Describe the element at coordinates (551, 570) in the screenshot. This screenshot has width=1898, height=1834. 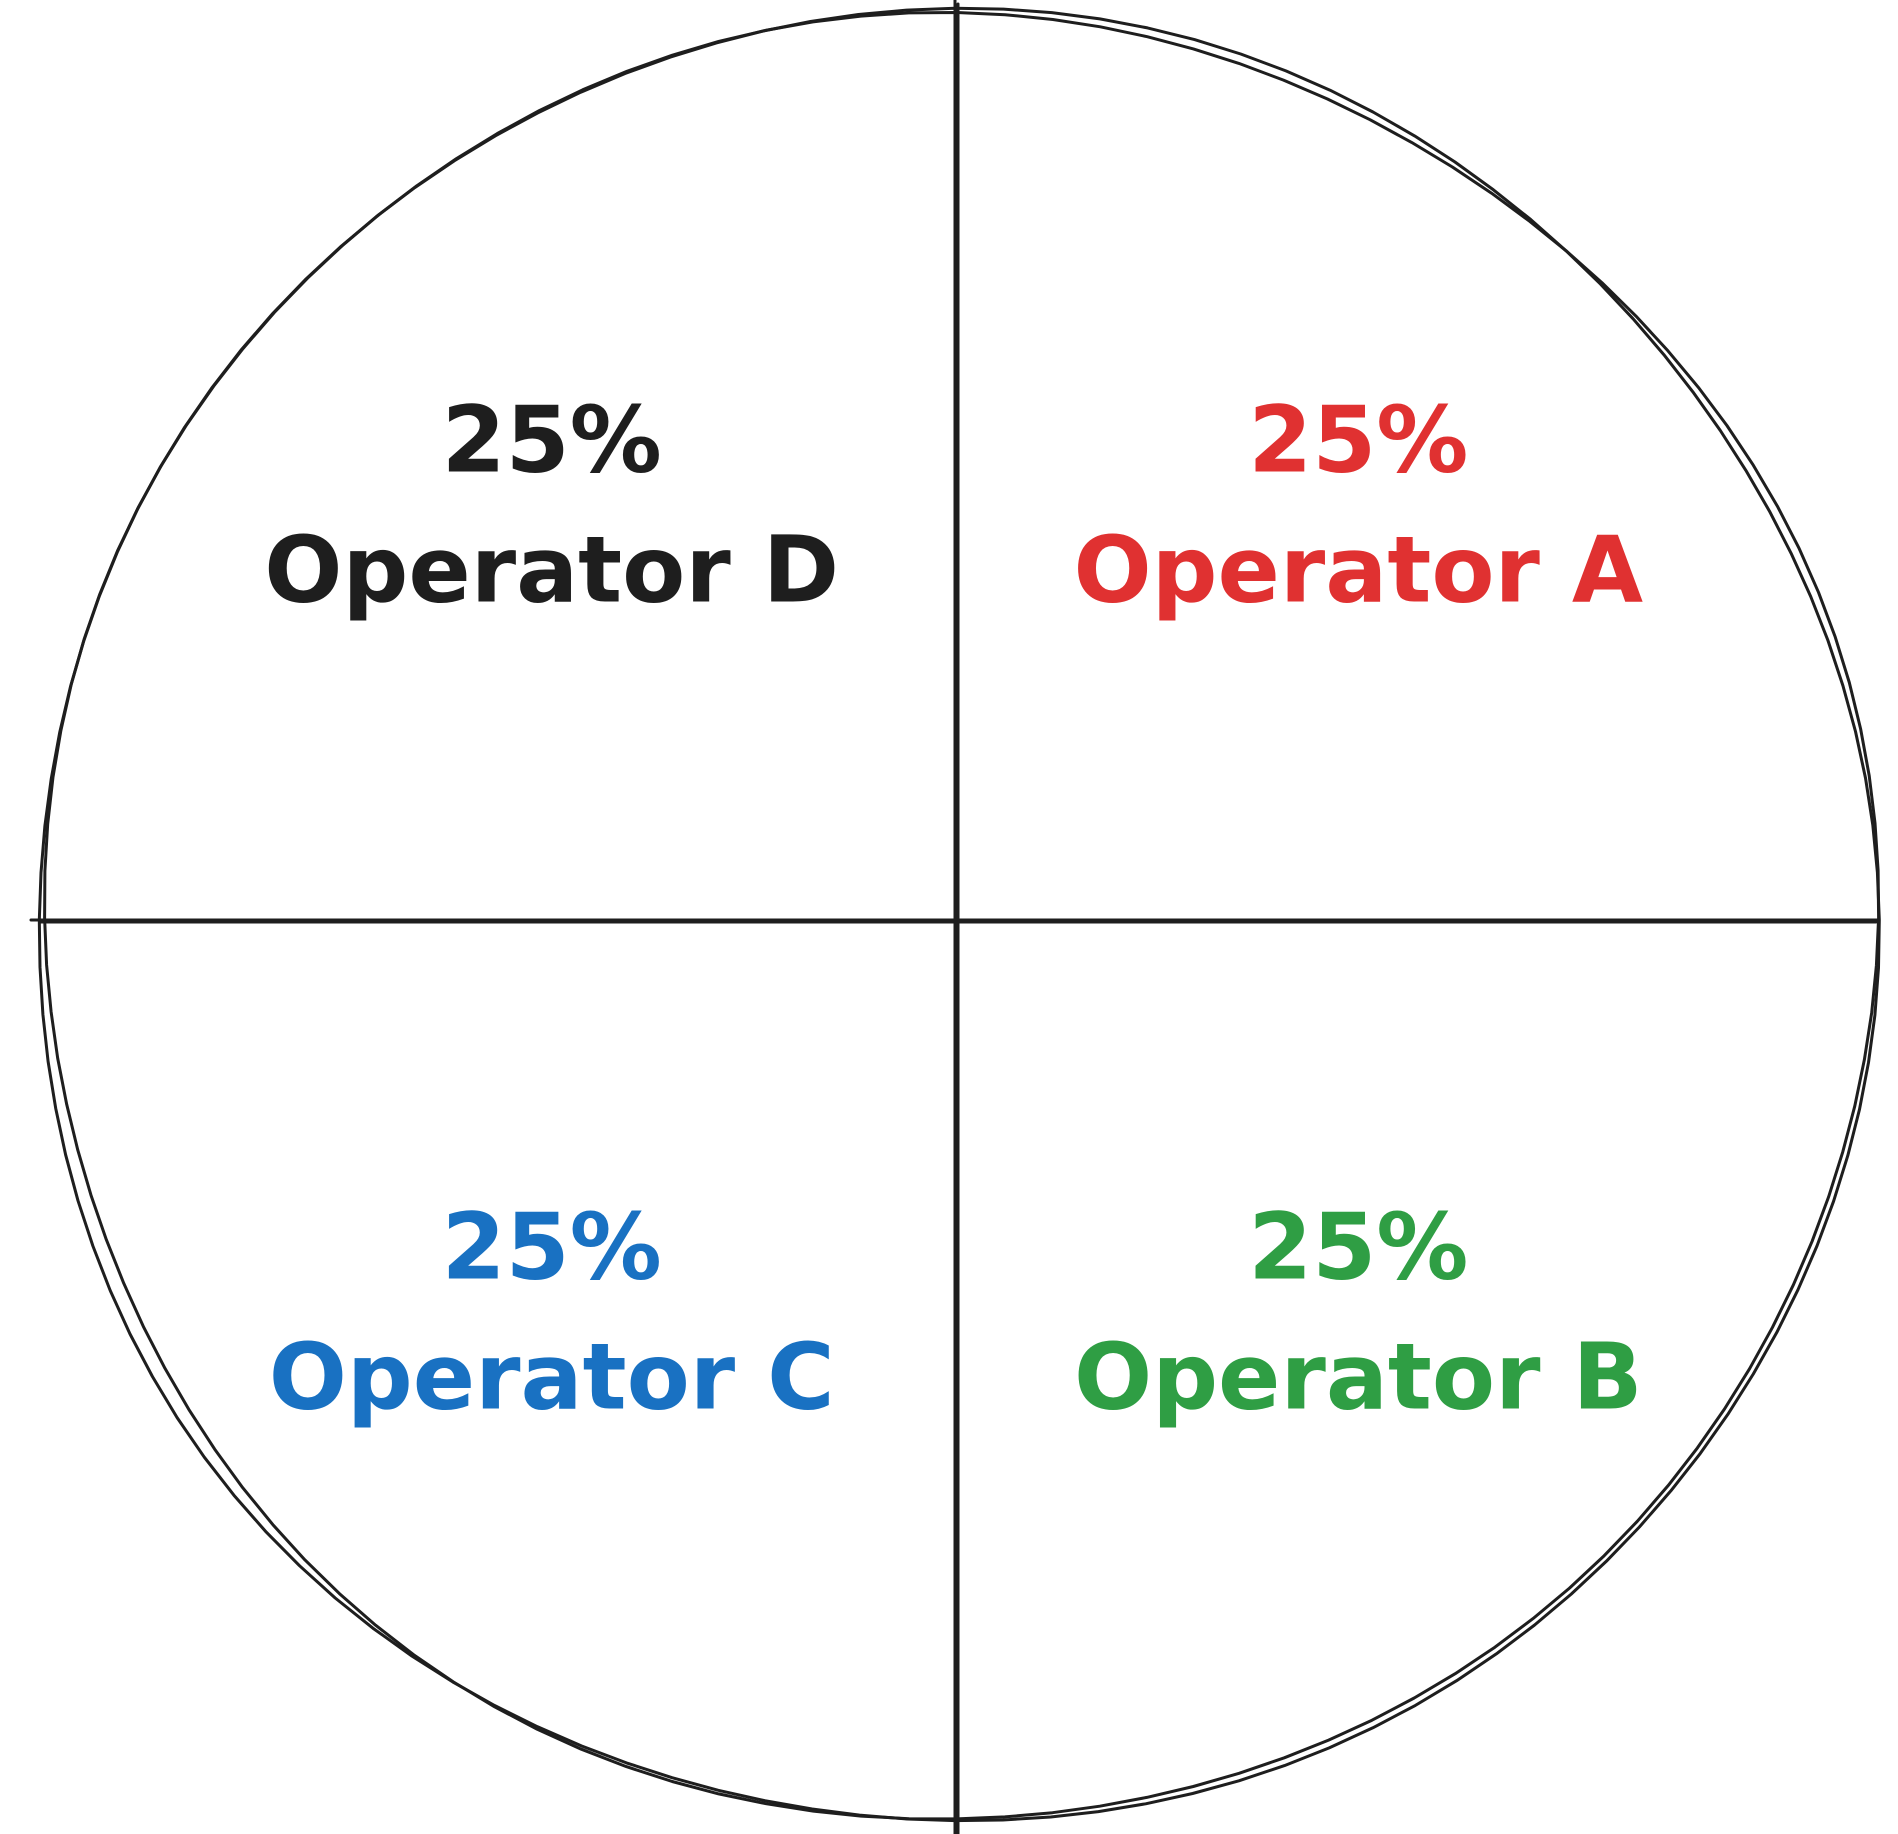
I see `slice-category-label: Operator D` at that location.